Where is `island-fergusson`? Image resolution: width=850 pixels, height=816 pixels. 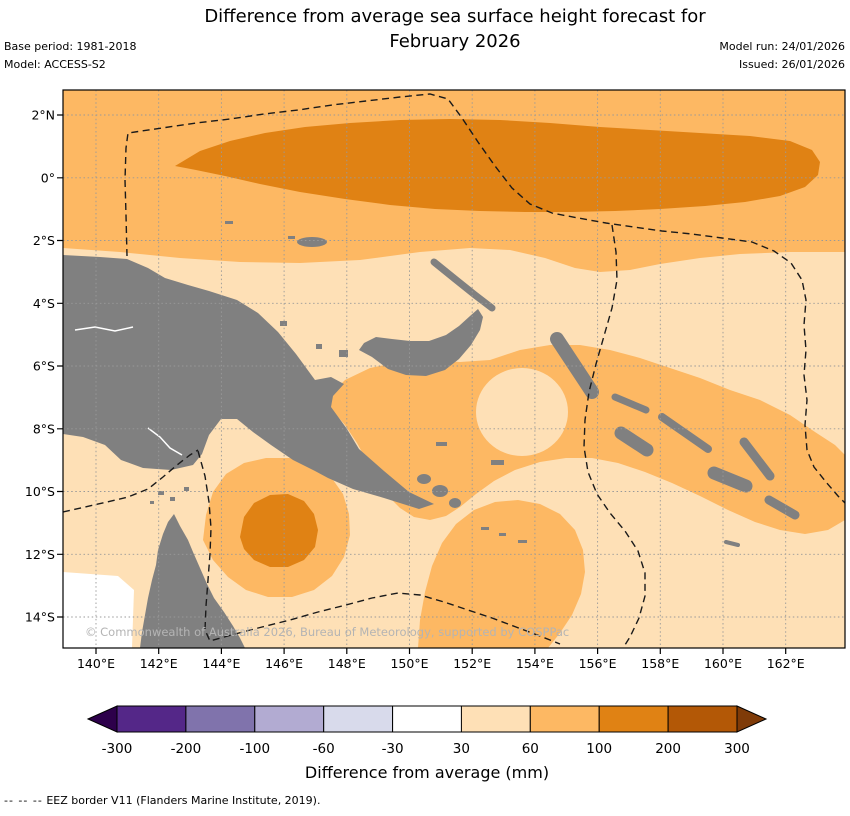
island-fergusson is located at coordinates (440, 491).